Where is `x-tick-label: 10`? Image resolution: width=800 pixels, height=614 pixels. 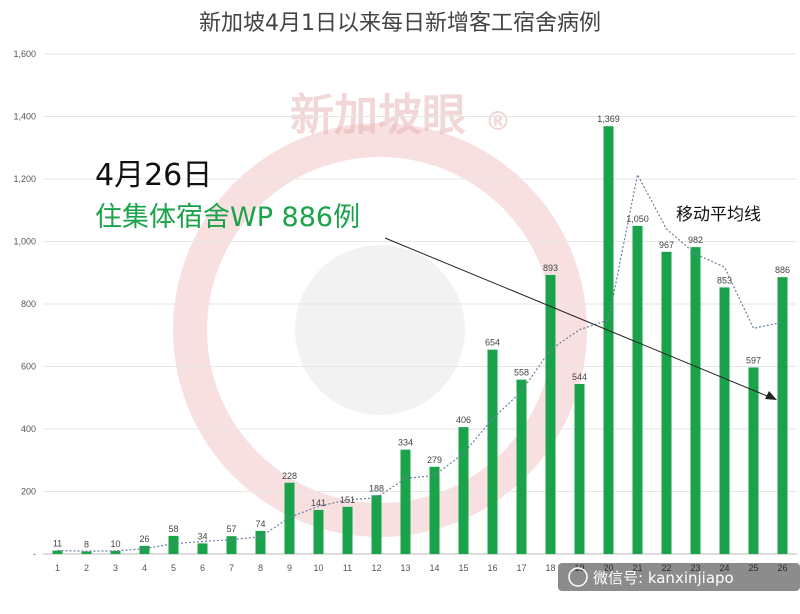 x-tick-label: 10 is located at coordinates (318, 568).